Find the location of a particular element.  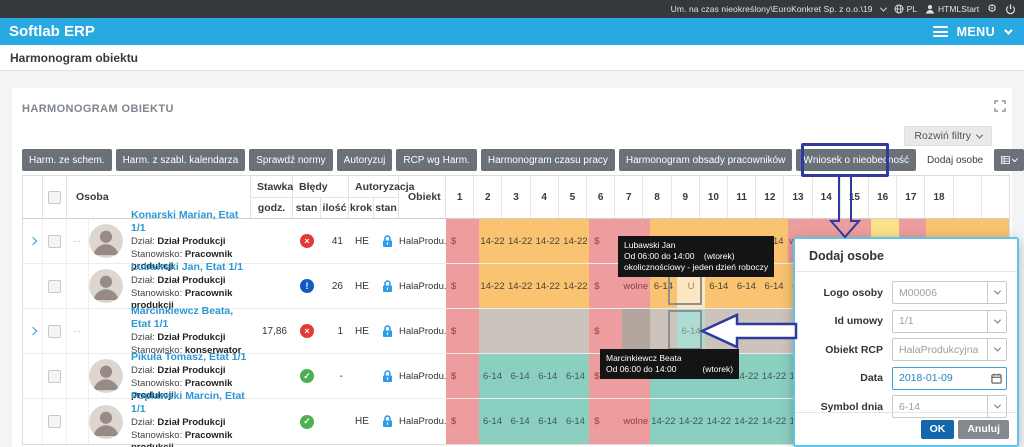

toolbar-button-harm-z-szabl-kalendarza: Harm. z szabl. kalendarza is located at coordinates (180, 160).